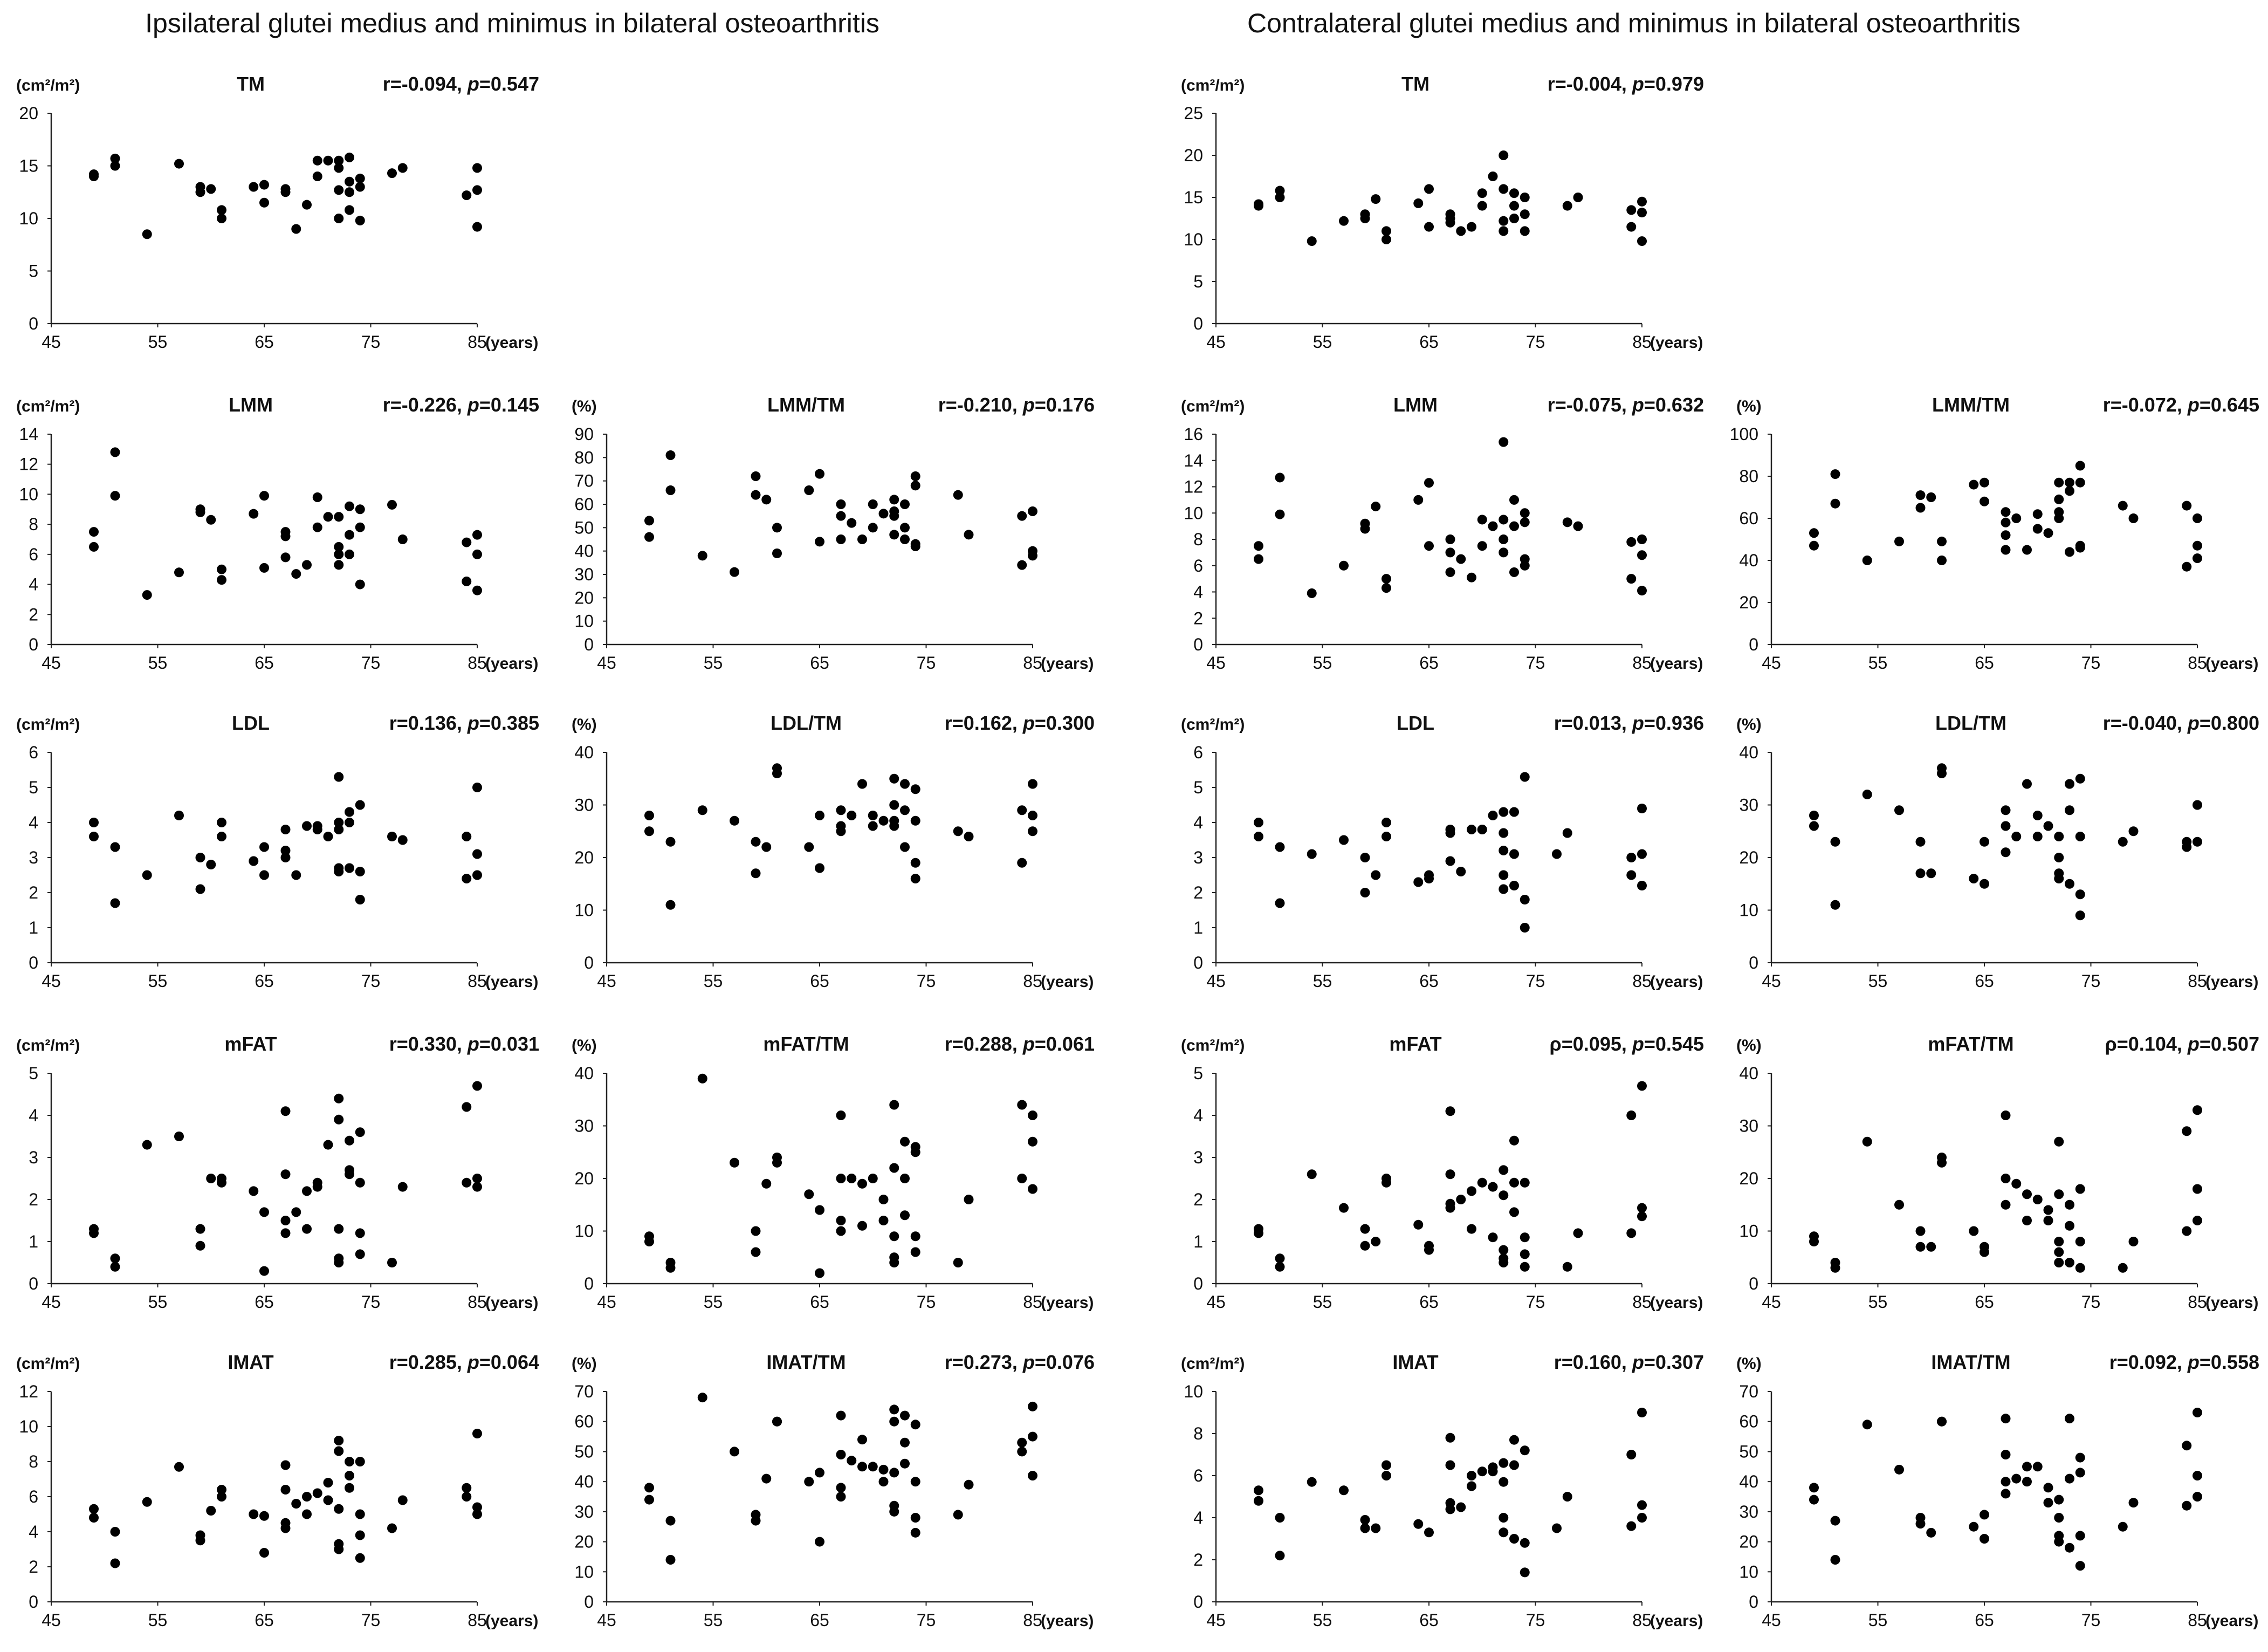 This screenshot has width=2268, height=1652. Describe the element at coordinates (584, 505) in the screenshot. I see `y-tick-label: 60` at that location.